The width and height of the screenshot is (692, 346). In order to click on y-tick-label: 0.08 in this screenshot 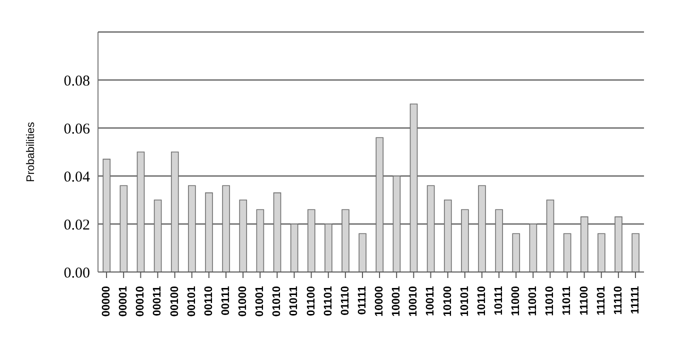, I will do `click(77, 81)`.